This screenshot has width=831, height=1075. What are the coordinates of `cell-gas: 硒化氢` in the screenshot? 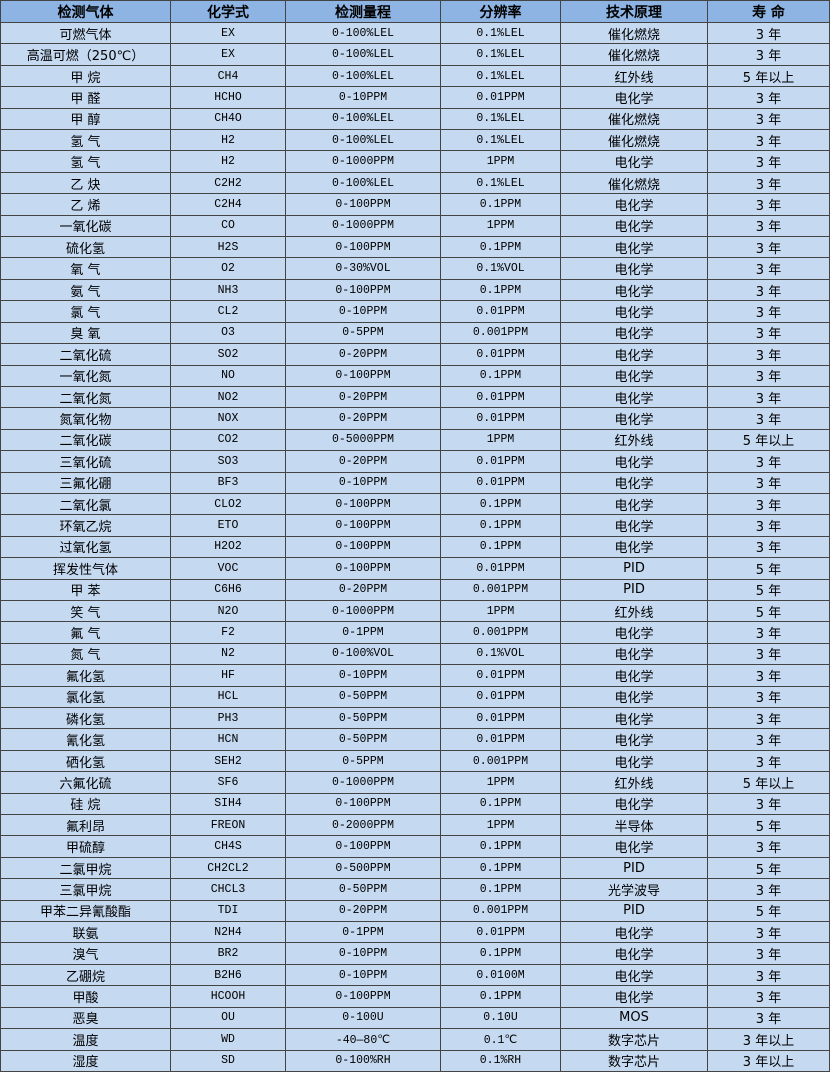 It's located at (86, 761).